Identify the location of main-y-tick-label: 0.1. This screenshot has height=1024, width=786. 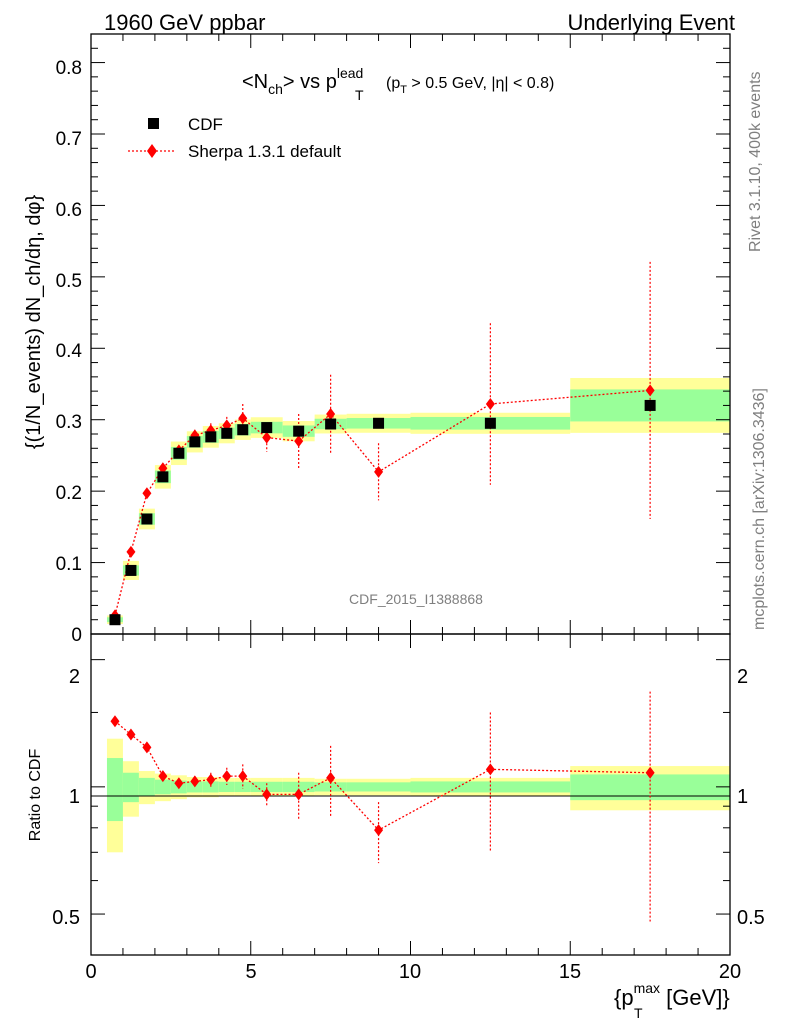
(69, 564).